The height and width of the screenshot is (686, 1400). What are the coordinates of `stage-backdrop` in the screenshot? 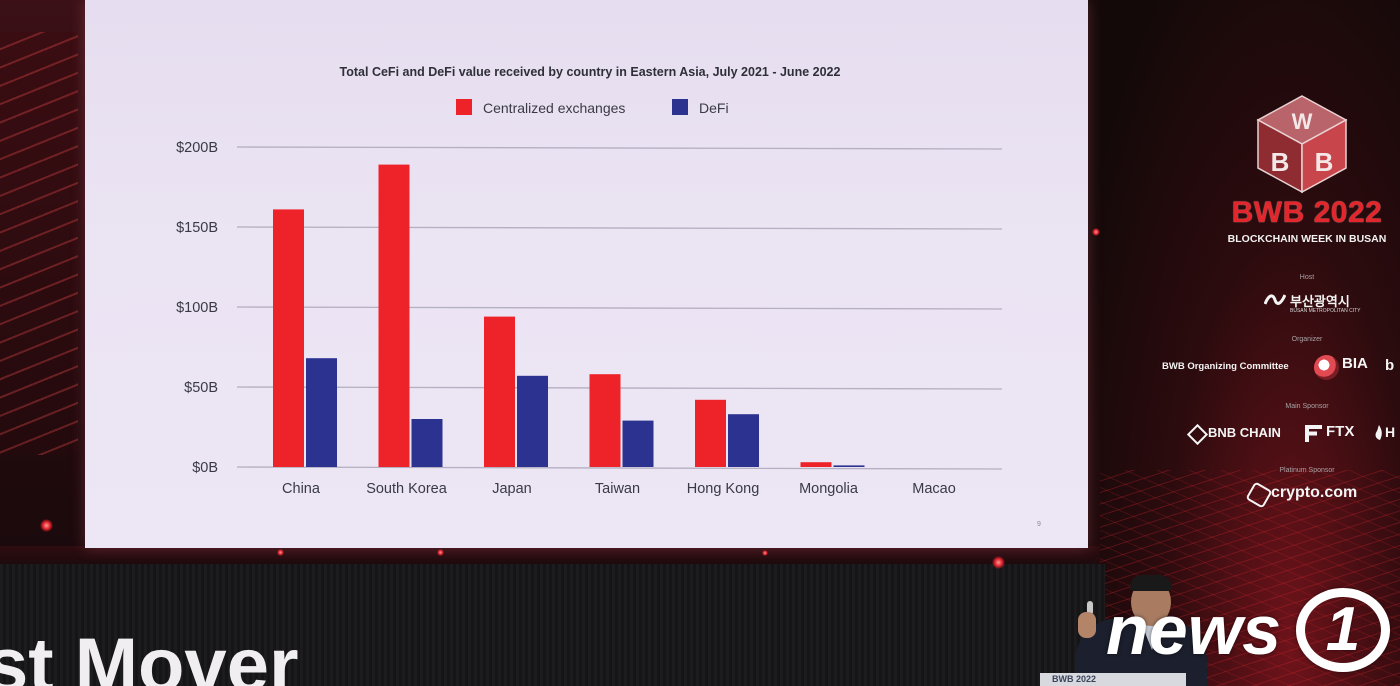 It's located at (552, 625).